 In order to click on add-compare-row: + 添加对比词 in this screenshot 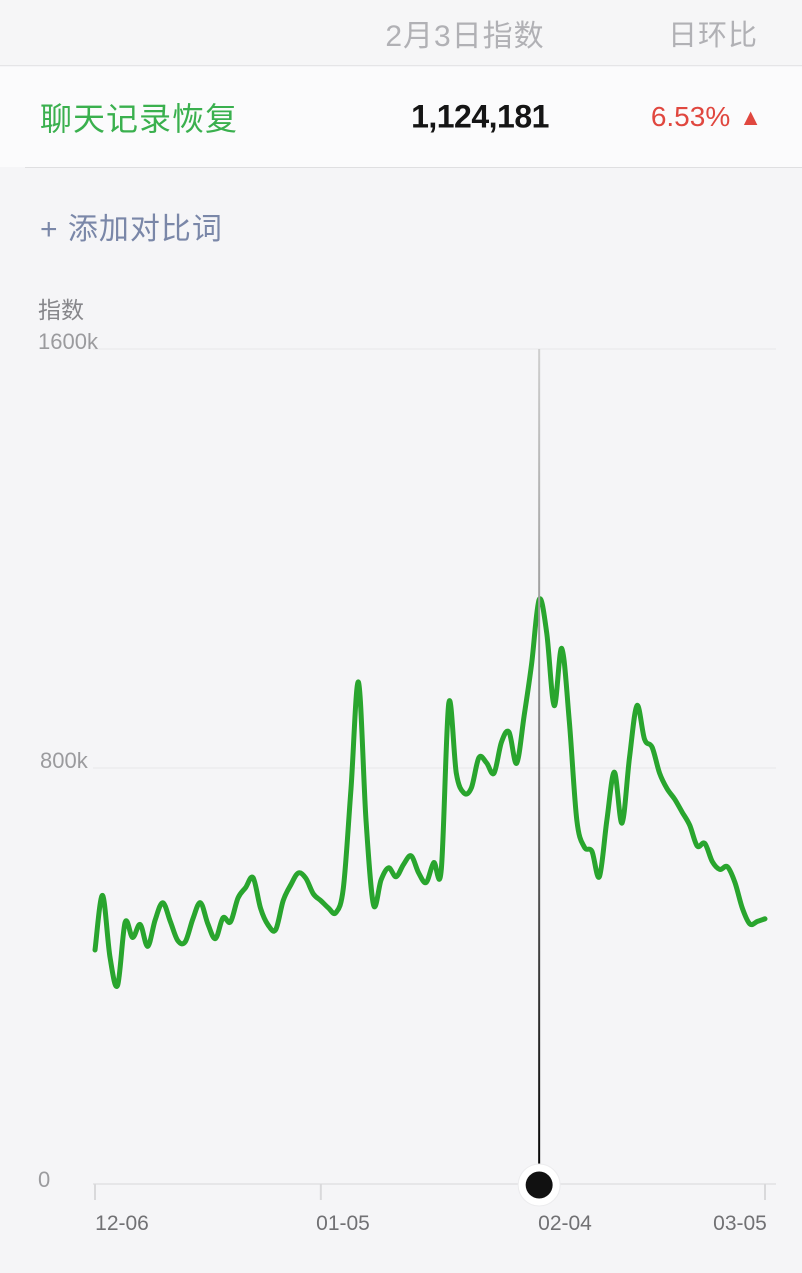, I will do `click(401, 211)`.